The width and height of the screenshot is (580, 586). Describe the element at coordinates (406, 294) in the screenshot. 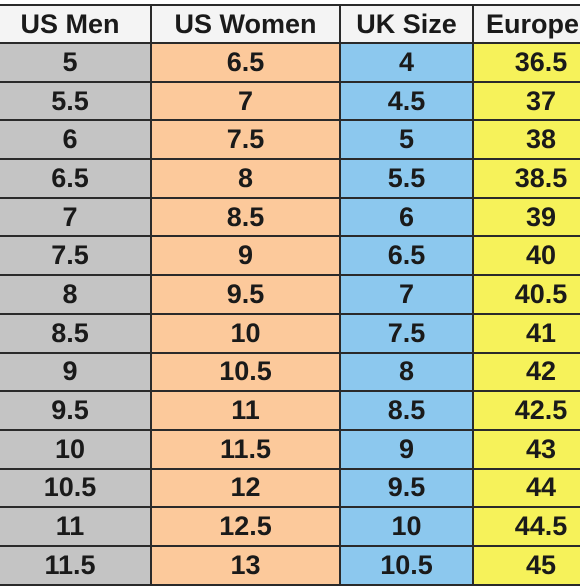

I see `cell-uk-size: 7` at that location.